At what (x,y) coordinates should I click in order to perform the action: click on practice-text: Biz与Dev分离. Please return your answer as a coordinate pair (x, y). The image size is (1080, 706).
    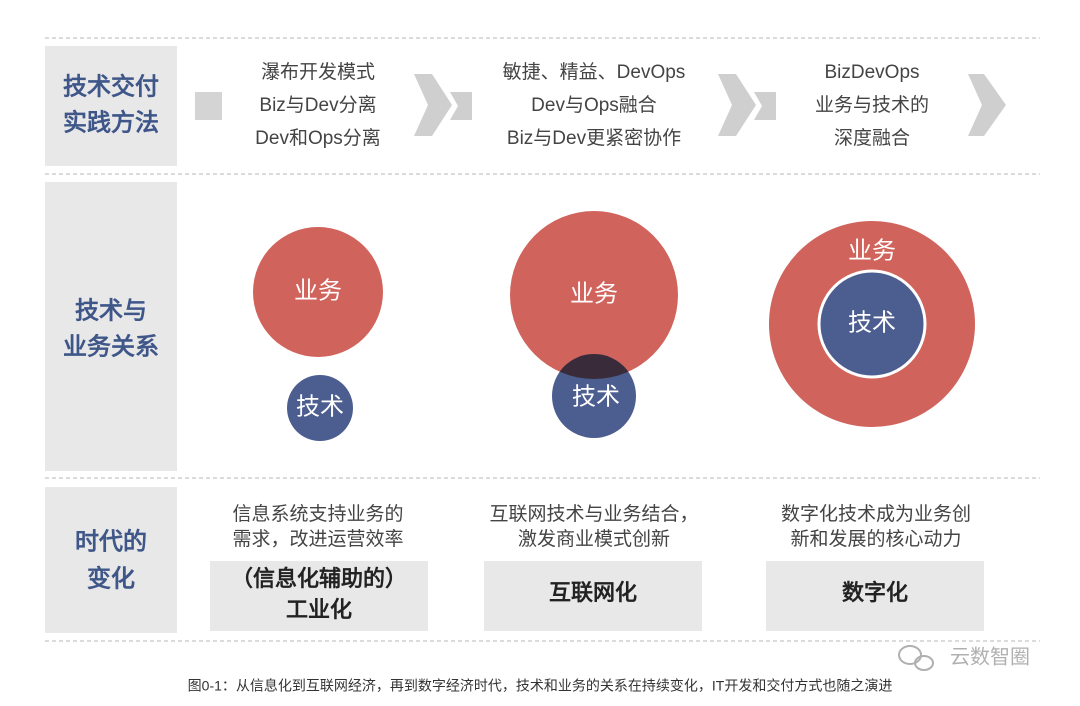
    Looking at the image, I should click on (317, 105).